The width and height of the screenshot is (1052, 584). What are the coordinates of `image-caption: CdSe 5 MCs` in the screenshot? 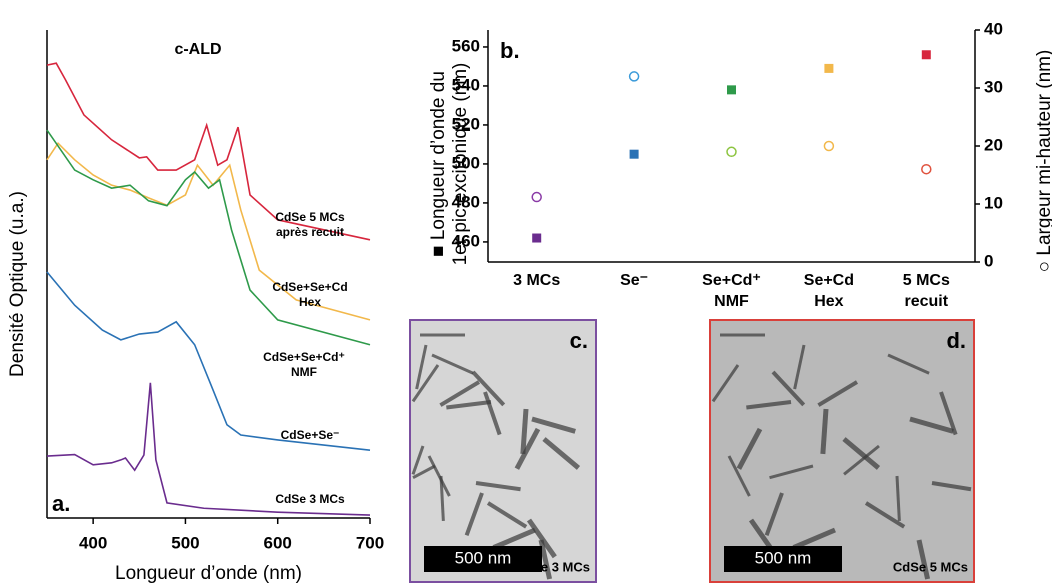 It's located at (930, 566).